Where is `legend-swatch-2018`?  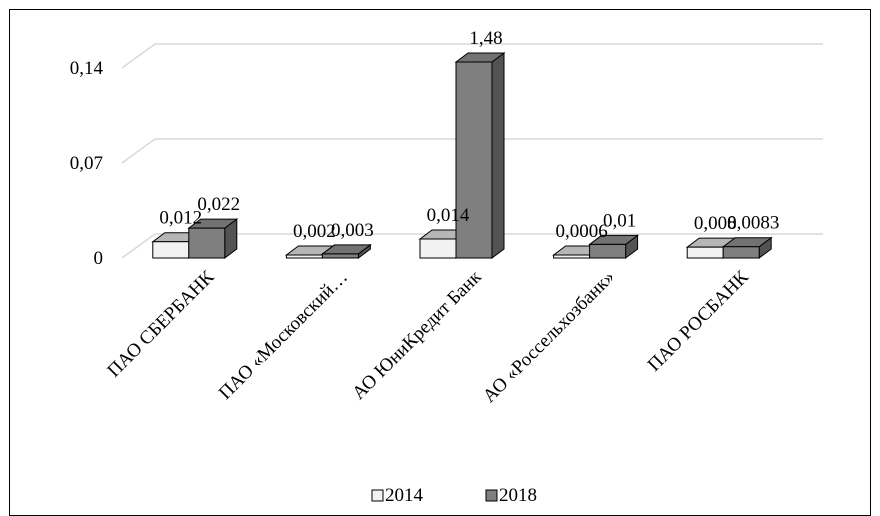
legend-swatch-2018 is located at coordinates (491, 495).